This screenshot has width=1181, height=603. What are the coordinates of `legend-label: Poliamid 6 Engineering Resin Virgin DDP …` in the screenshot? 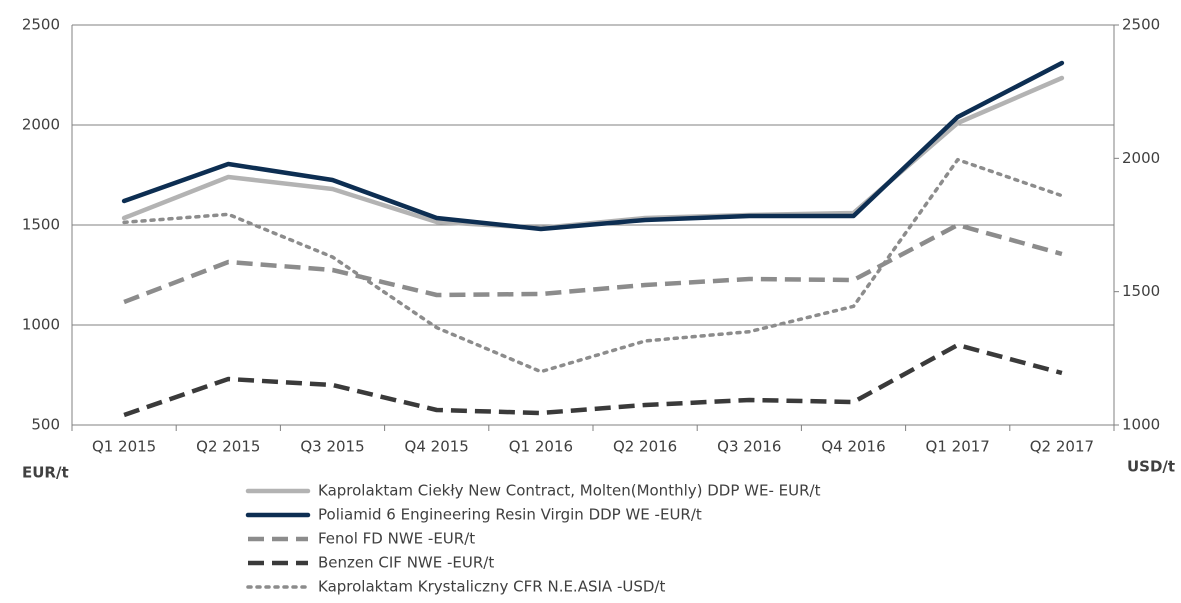 It's located at (510, 515).